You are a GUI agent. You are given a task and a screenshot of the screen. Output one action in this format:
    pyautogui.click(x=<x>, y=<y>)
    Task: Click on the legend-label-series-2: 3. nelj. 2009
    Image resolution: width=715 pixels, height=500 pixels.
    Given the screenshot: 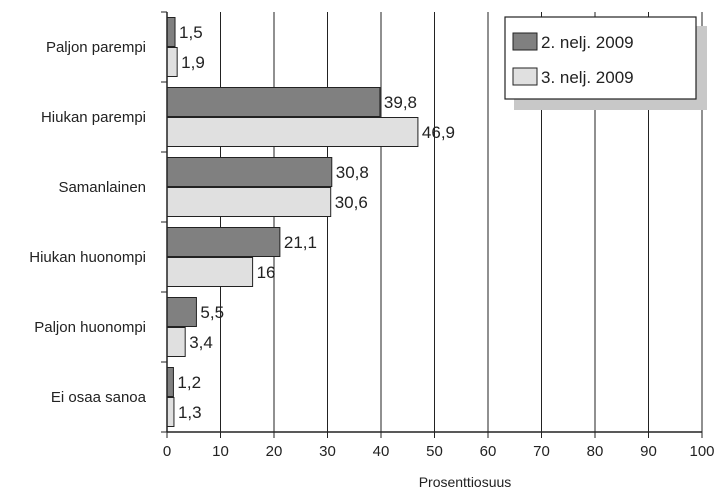 What is the action you would take?
    pyautogui.click(x=587, y=77)
    